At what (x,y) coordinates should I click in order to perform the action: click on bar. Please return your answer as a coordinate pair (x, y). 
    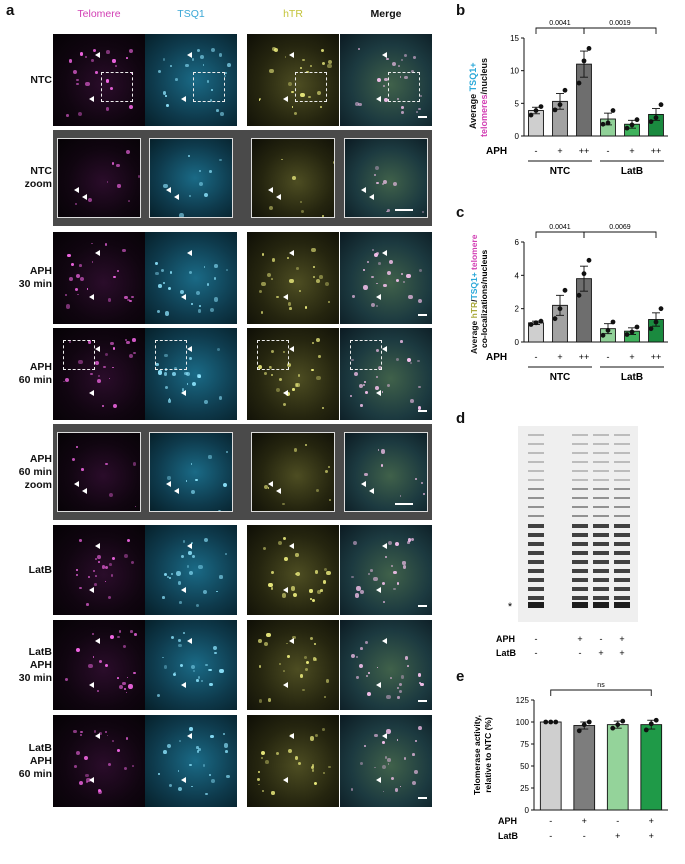
    Looking at the image, I should click on (550, 766).